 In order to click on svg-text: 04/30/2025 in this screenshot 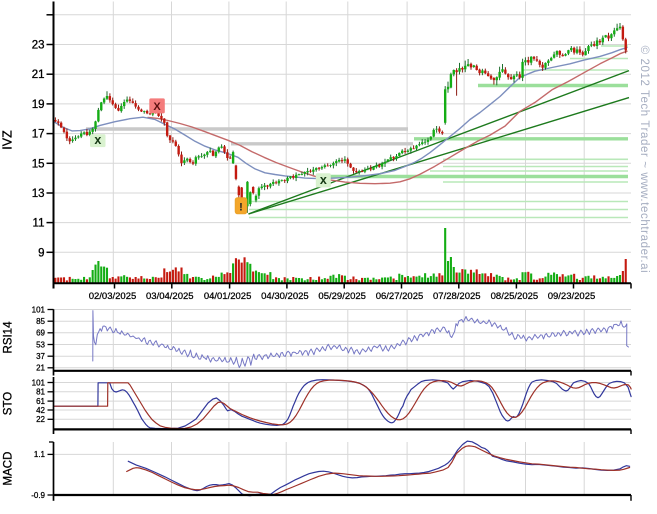, I will do `click(285, 296)`.